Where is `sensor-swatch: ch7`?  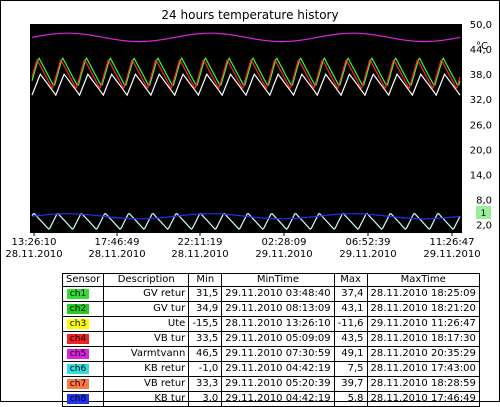 sensor-swatch: ch7 is located at coordinates (78, 384).